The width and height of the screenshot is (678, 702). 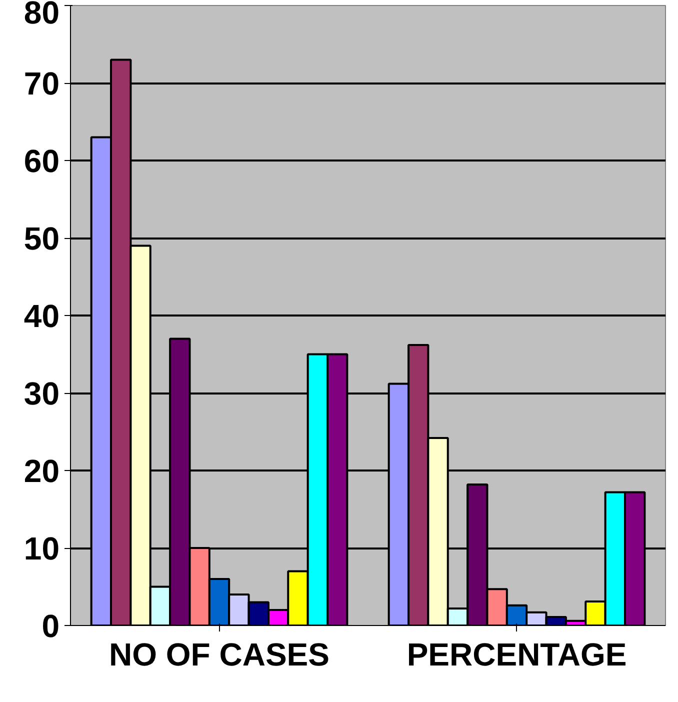 I want to click on y-tick-label: 20, so click(x=42, y=471).